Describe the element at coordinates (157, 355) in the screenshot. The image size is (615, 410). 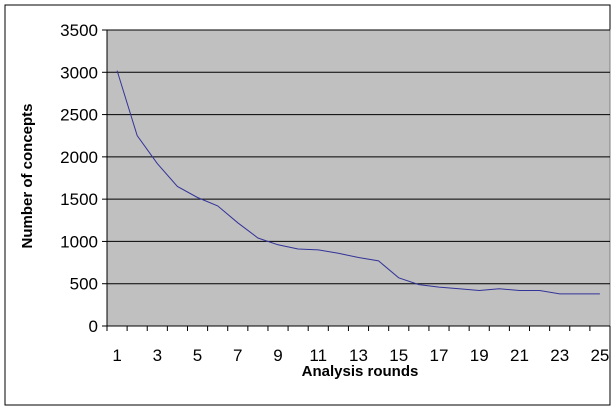
I see `x-tick-label: 3` at that location.